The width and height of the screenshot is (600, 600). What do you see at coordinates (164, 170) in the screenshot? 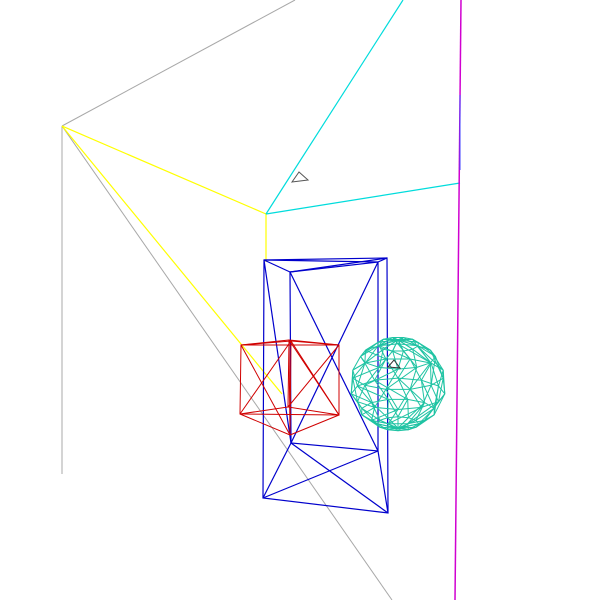
I see `yellow-edge-top` at bounding box center [164, 170].